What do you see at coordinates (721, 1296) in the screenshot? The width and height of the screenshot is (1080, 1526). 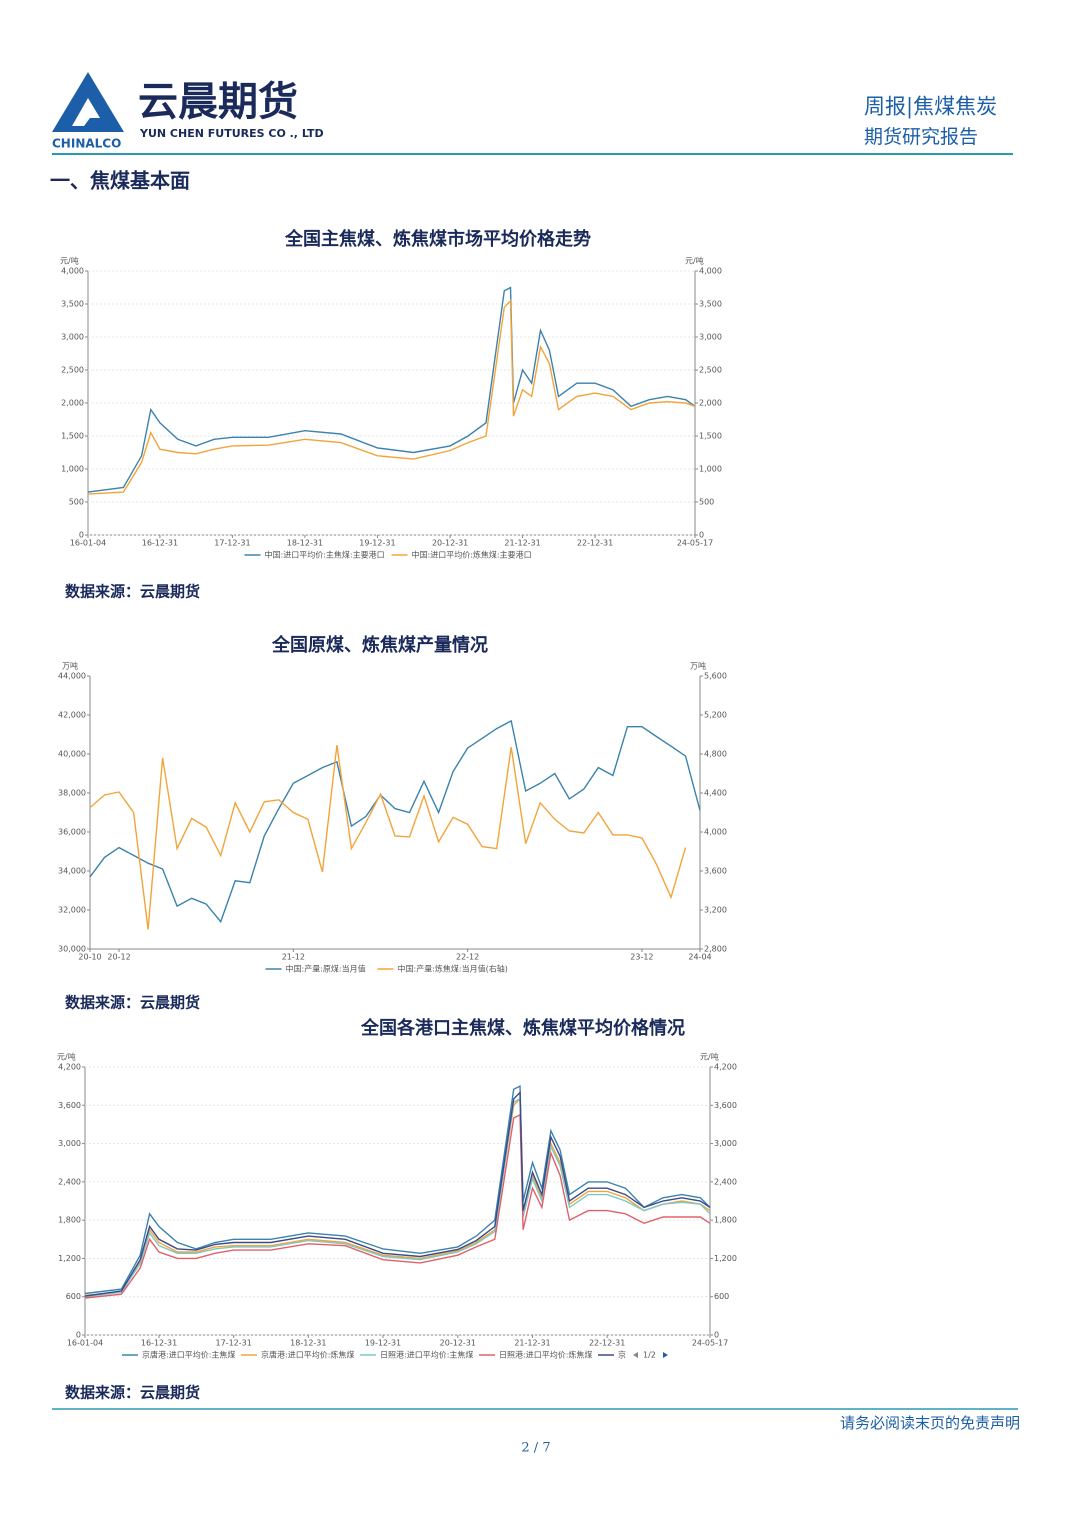 I see `y2-tick-label: 600` at bounding box center [721, 1296].